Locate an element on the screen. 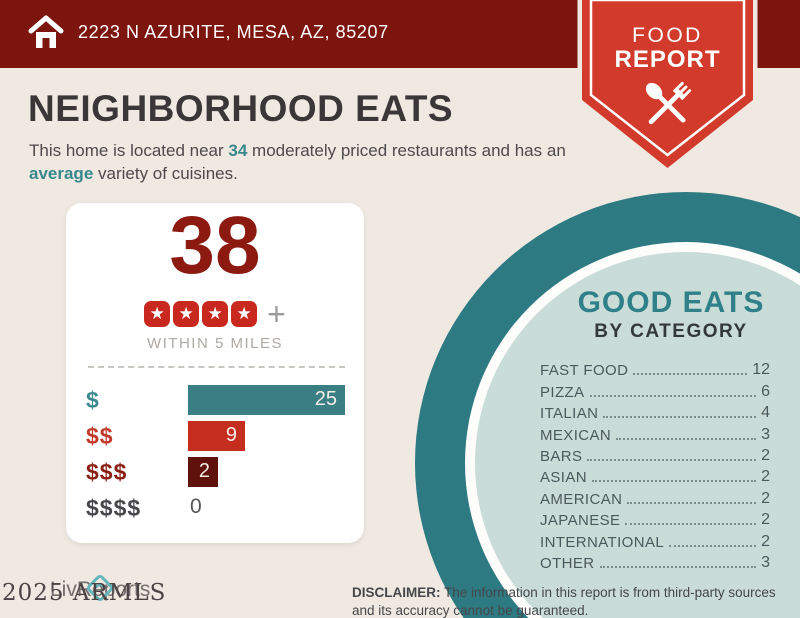 The width and height of the screenshot is (800, 618). price-level-label: $ is located at coordinates (93, 399).